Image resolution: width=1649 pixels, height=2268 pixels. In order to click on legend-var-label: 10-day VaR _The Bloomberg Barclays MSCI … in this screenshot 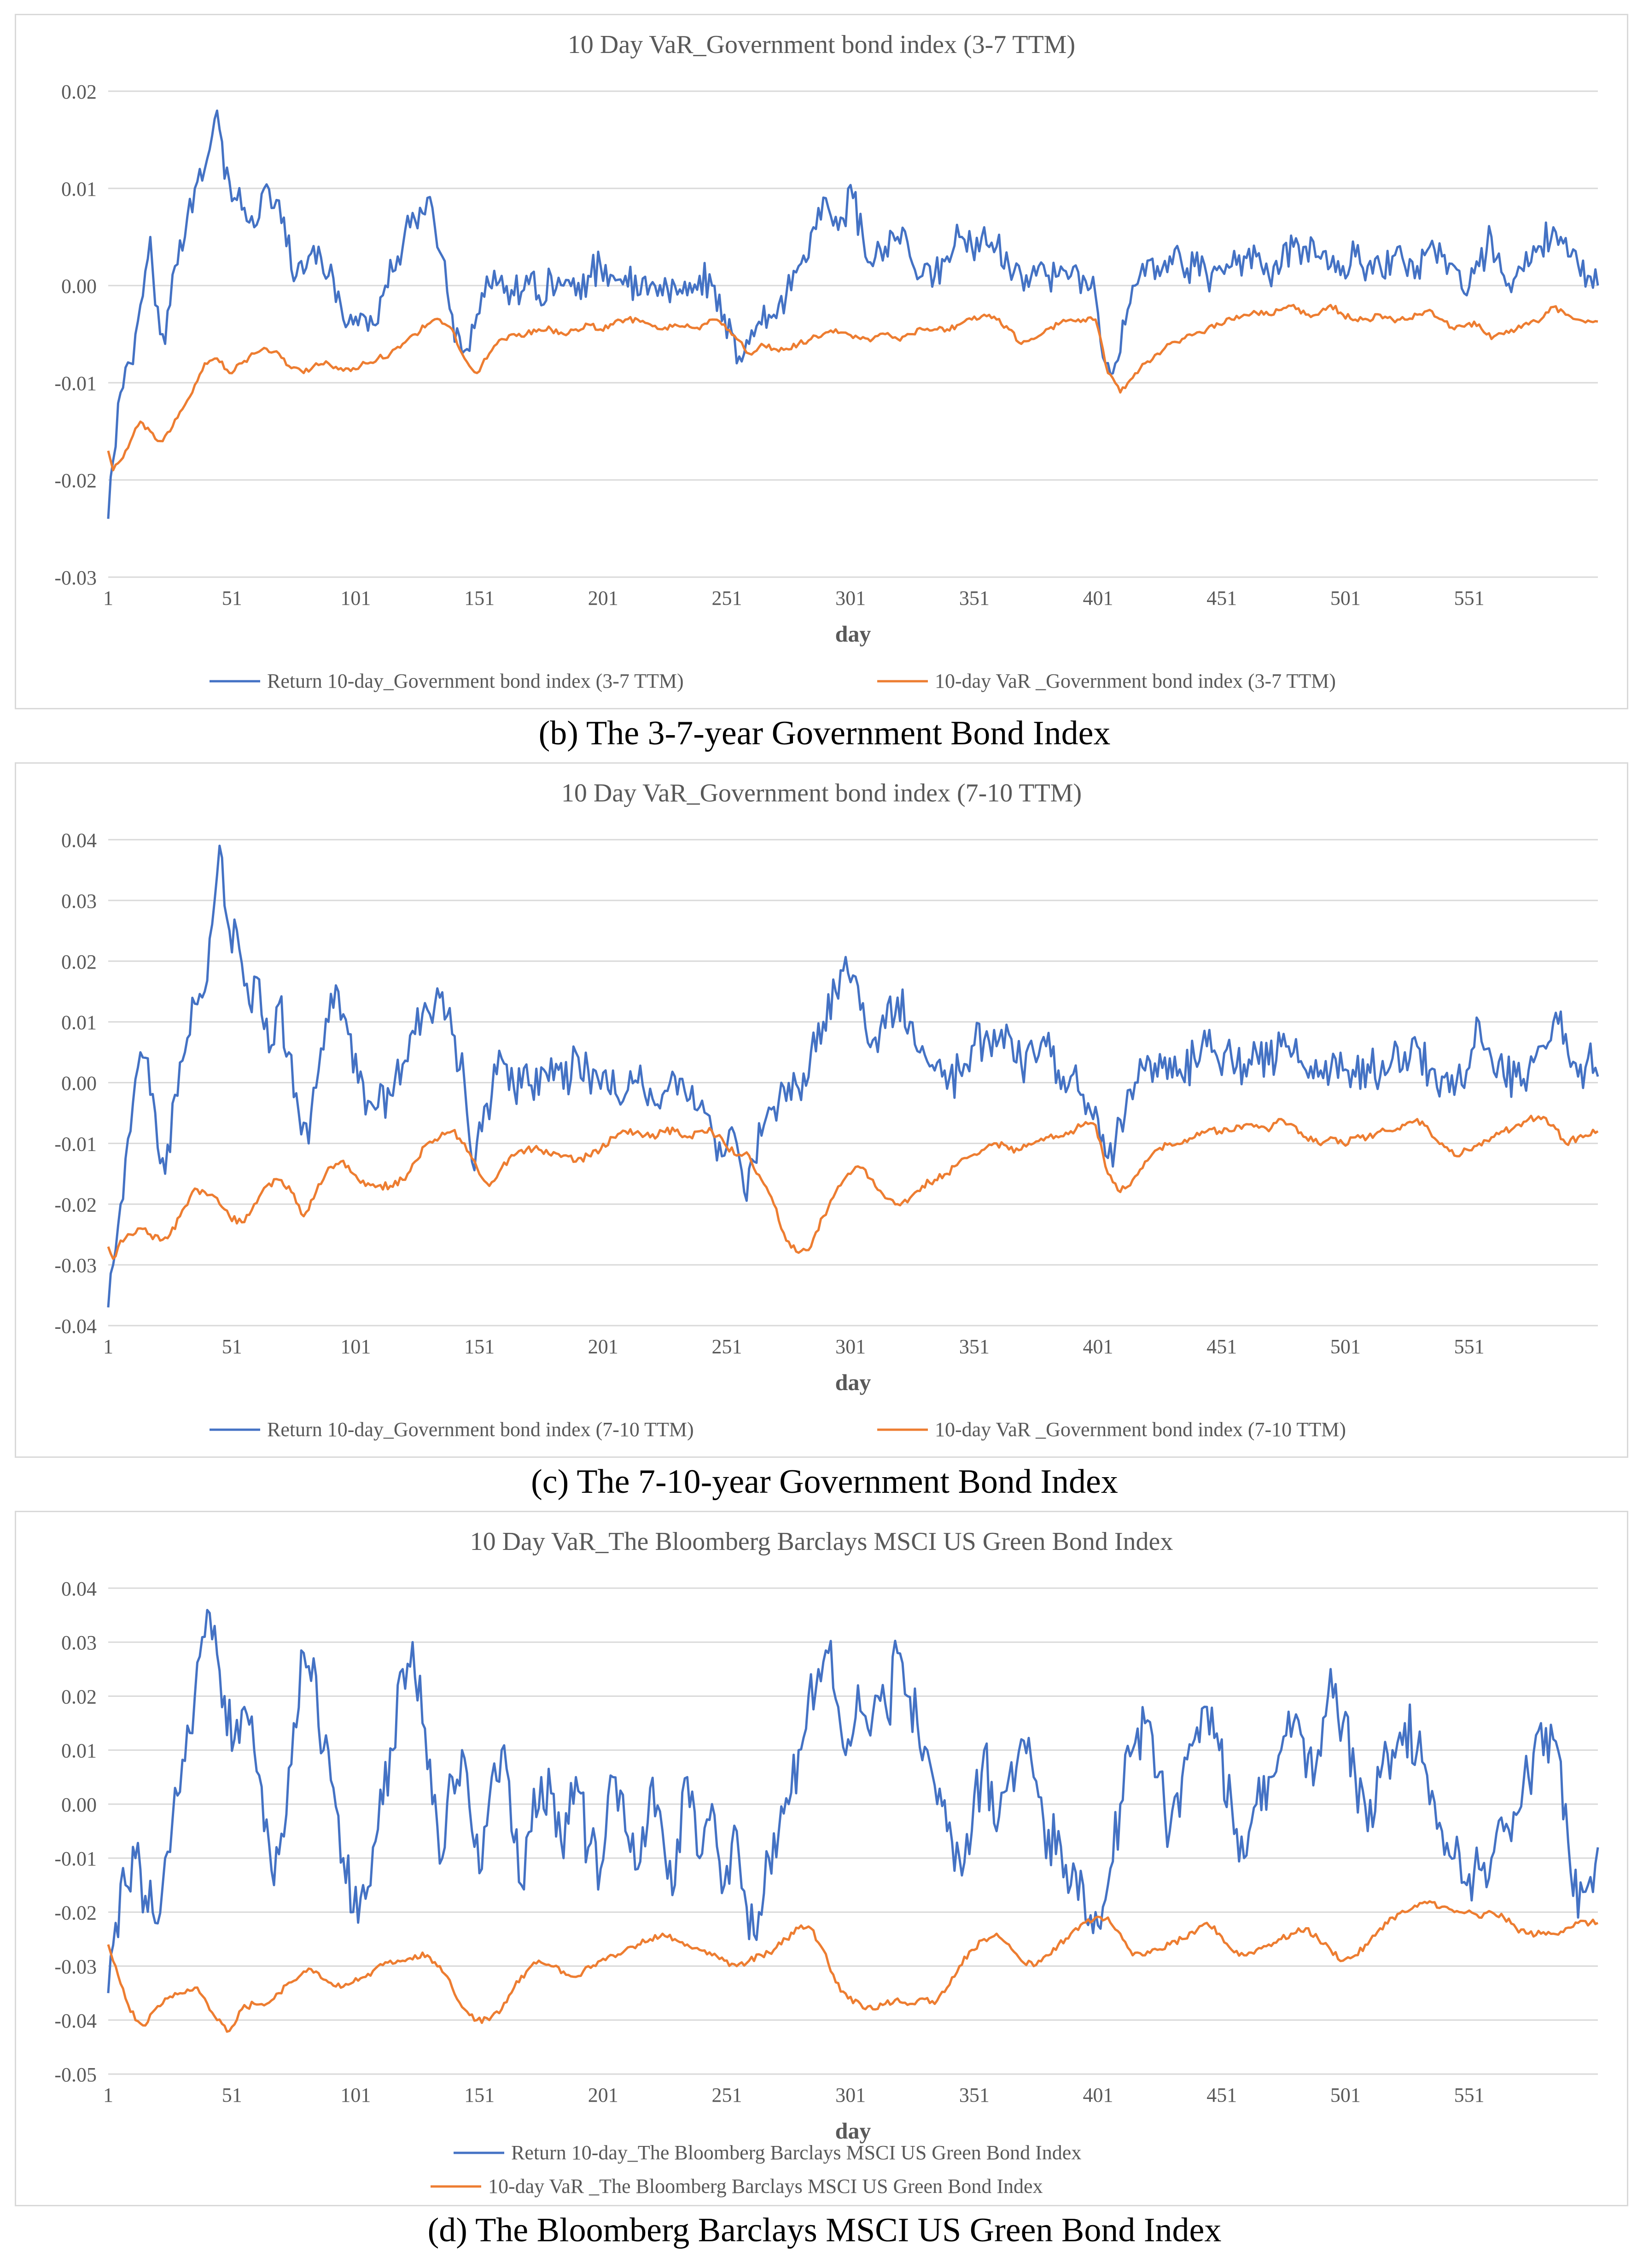, I will do `click(765, 2186)`.